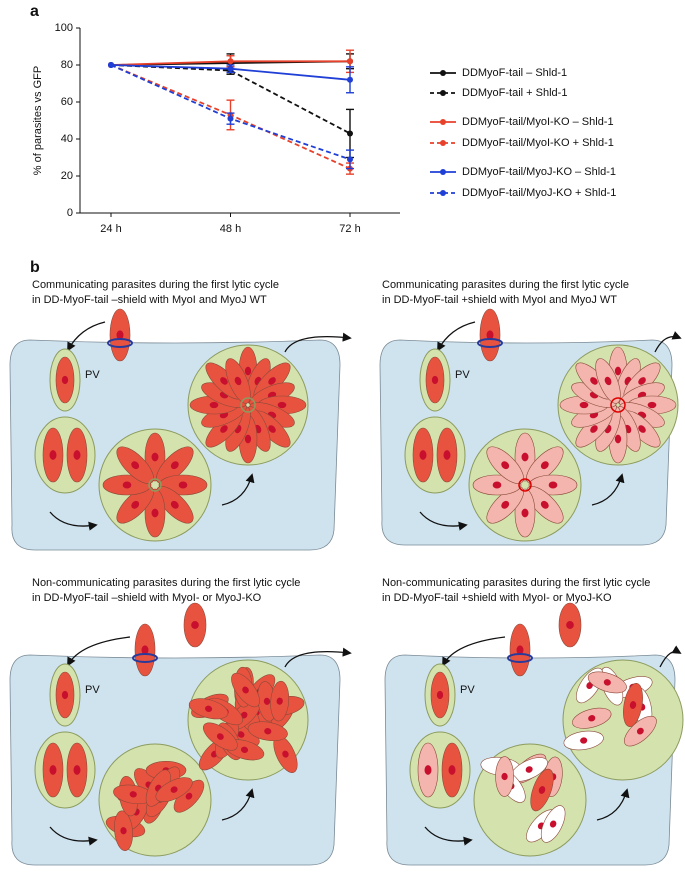 This screenshot has width=685, height=877. I want to click on x-tick-label: 48 h, so click(230, 229).